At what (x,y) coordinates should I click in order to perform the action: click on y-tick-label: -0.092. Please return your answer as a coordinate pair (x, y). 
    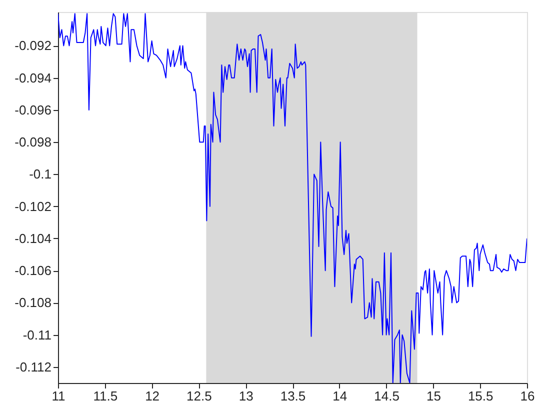
    Looking at the image, I should click on (33, 46).